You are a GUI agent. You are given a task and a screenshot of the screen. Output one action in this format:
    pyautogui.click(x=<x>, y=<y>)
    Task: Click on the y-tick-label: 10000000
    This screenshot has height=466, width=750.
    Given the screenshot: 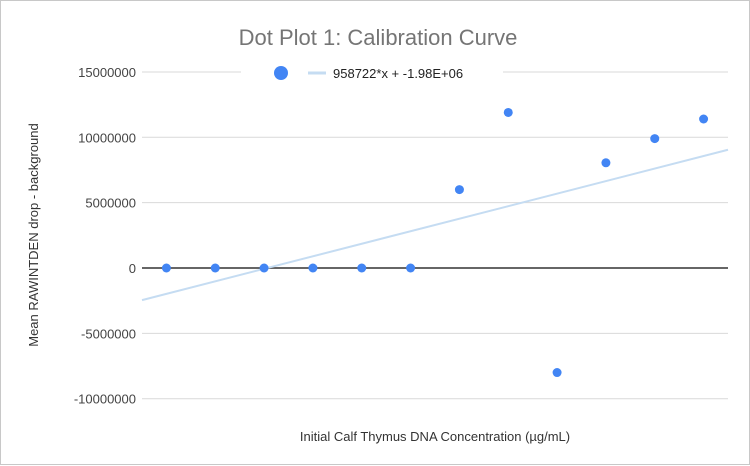 What is the action you would take?
    pyautogui.click(x=107, y=137)
    